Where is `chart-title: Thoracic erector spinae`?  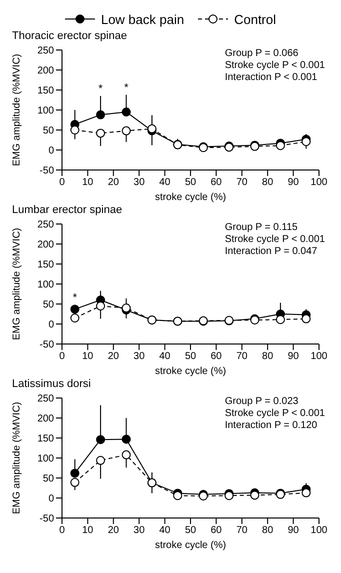
chart-title: Thoracic erector spinae is located at coordinates (69, 37).